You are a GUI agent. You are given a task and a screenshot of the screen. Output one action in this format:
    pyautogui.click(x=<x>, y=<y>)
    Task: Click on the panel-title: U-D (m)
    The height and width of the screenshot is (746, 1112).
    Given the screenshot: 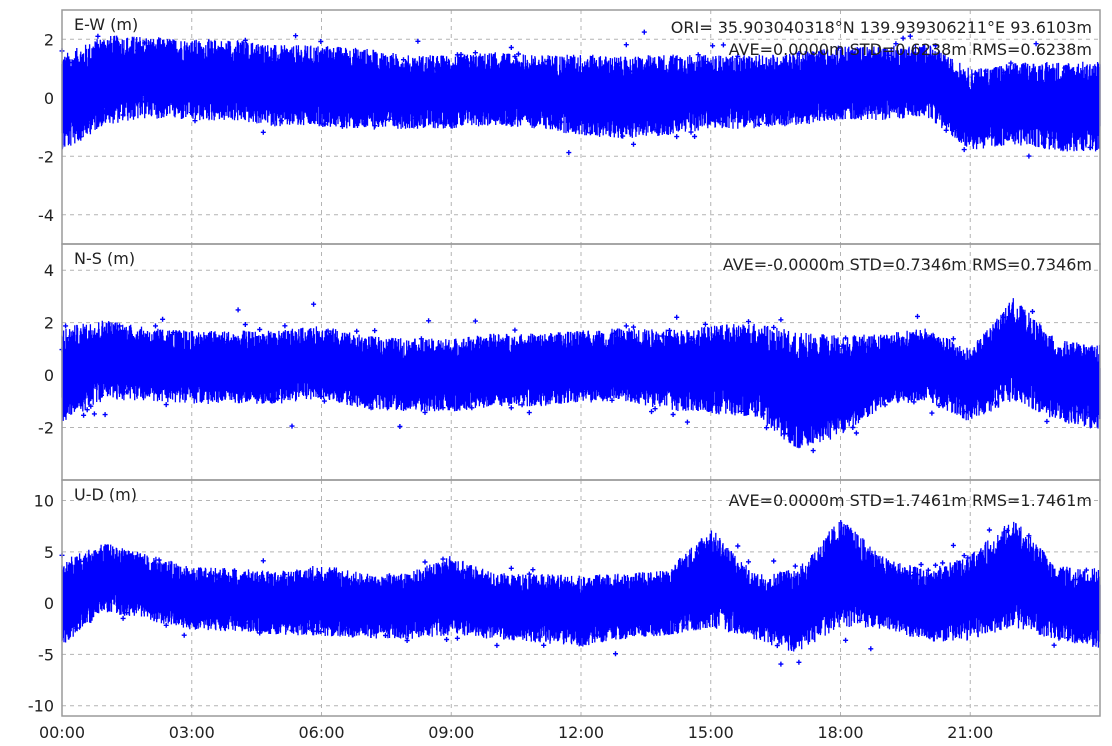 What is the action you would take?
    pyautogui.click(x=105, y=494)
    